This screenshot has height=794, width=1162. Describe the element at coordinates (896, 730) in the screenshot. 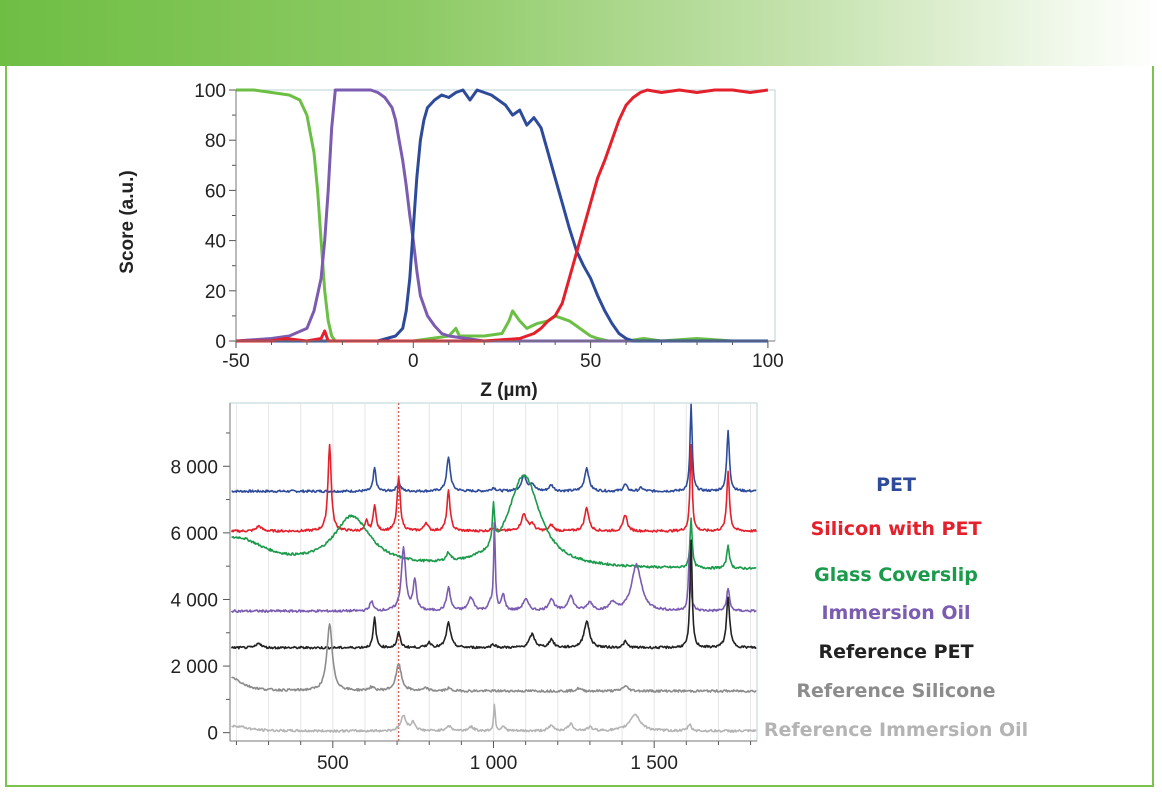

I see `legend-reference-immersion-oil: Reference Immersion Oil` at that location.